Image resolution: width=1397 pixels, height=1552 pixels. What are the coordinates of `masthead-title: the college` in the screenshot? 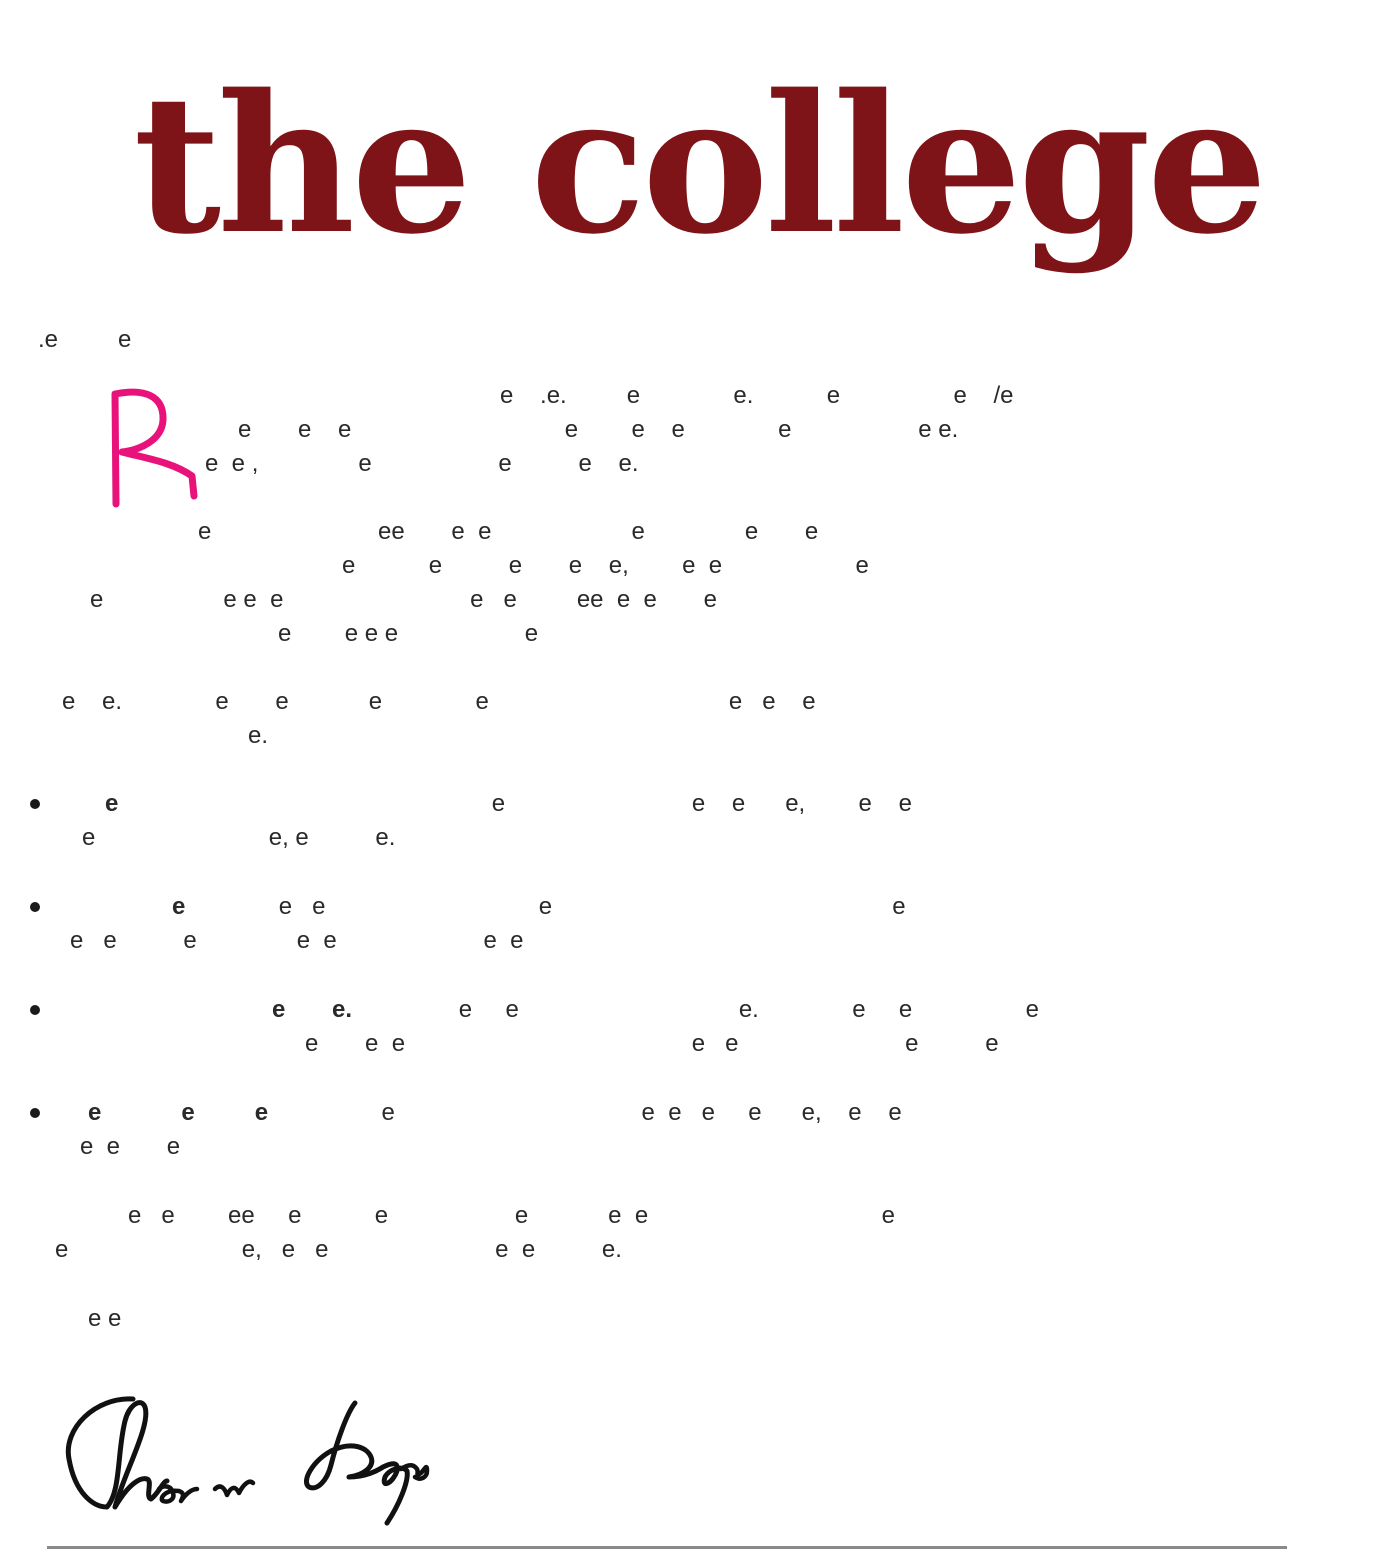 It's located at (700, 164).